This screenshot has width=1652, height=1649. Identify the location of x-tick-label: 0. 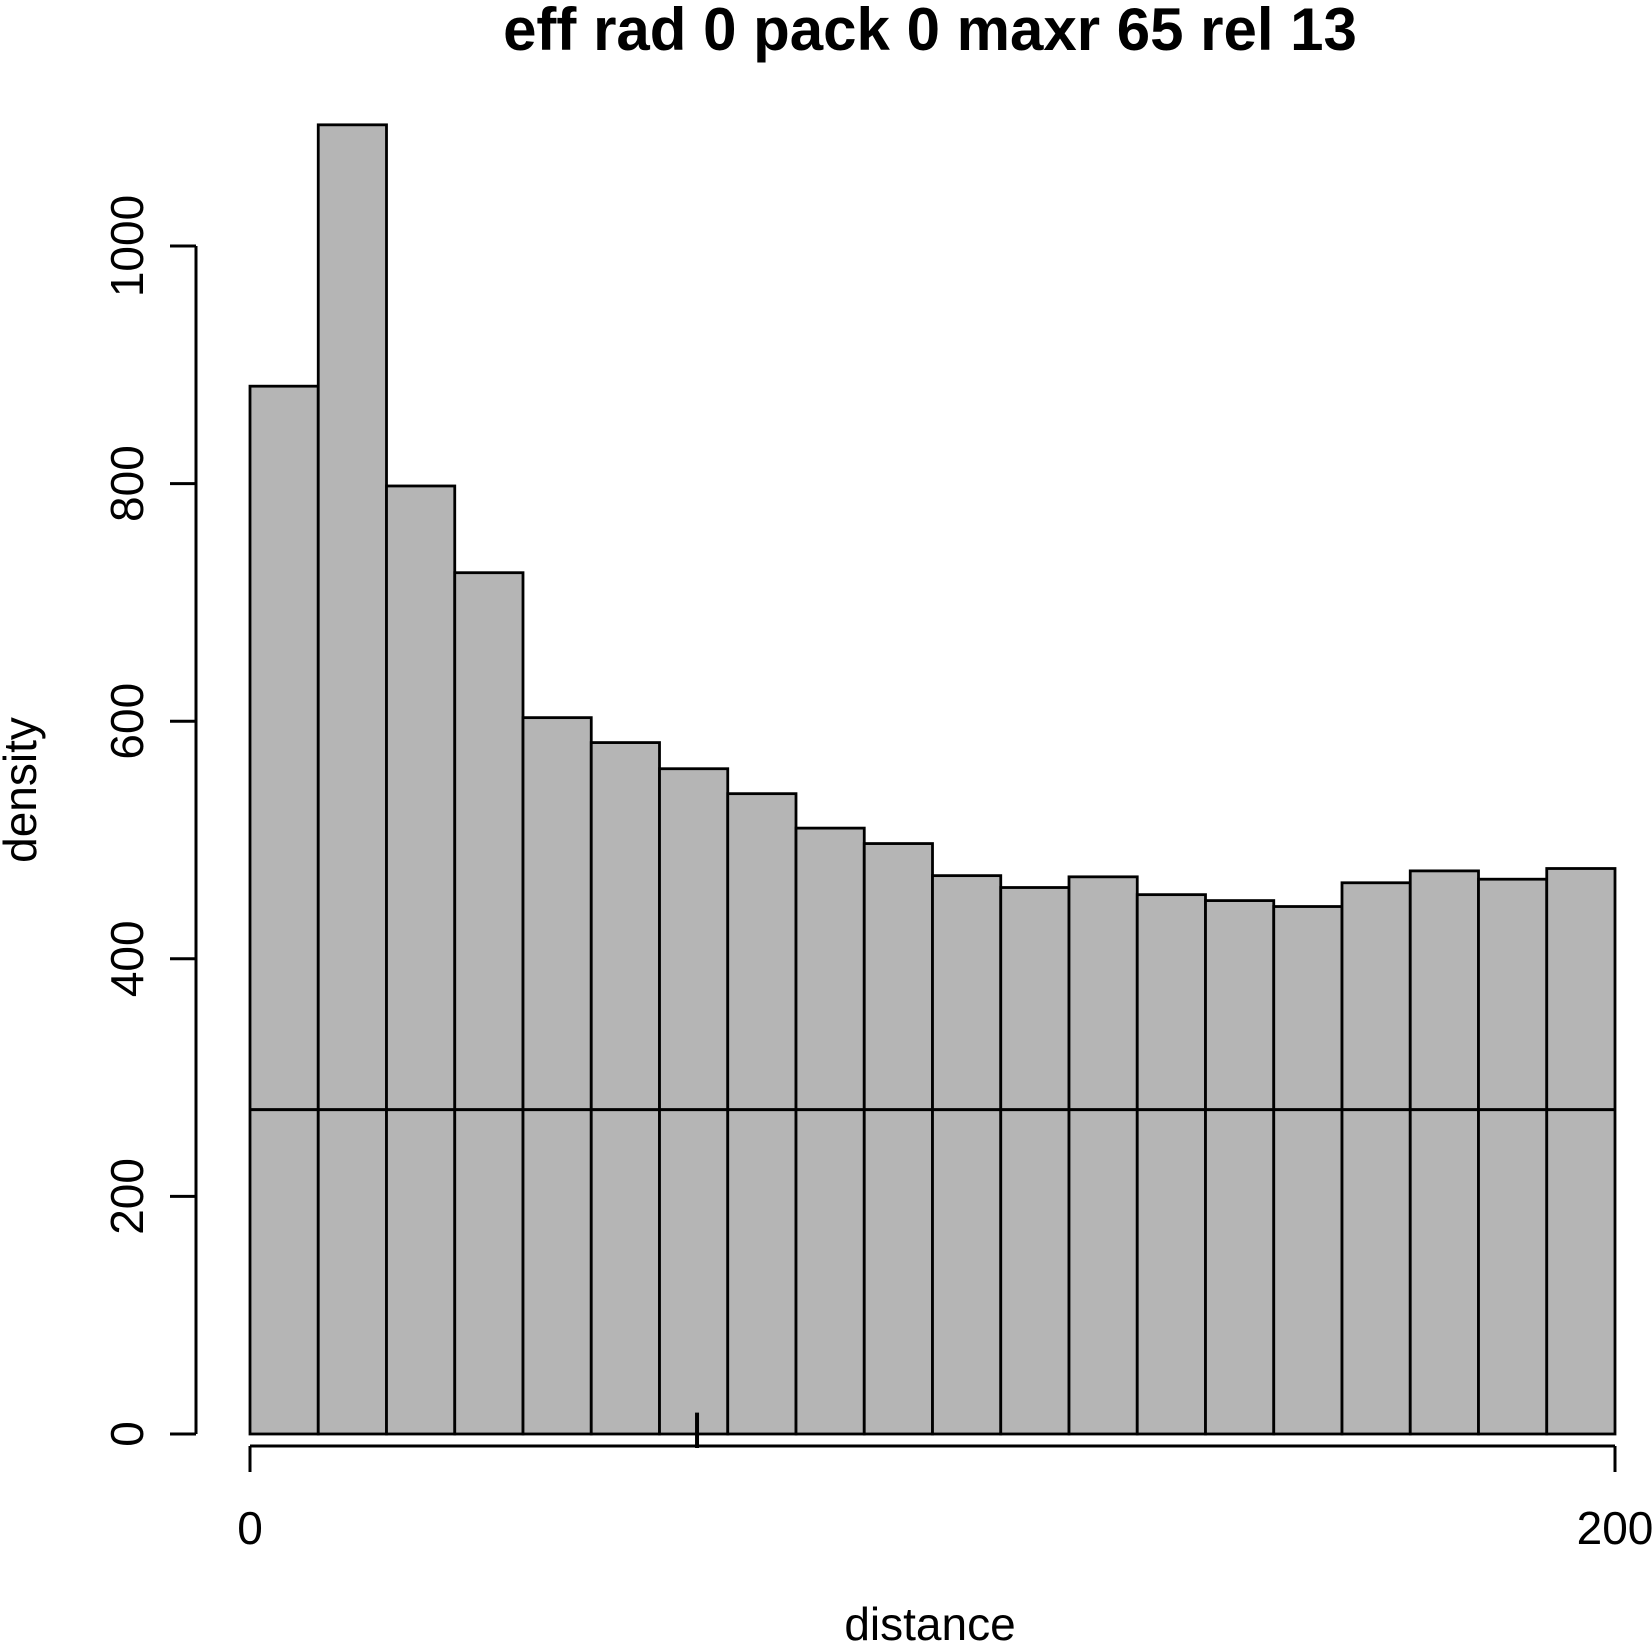
(250, 1528).